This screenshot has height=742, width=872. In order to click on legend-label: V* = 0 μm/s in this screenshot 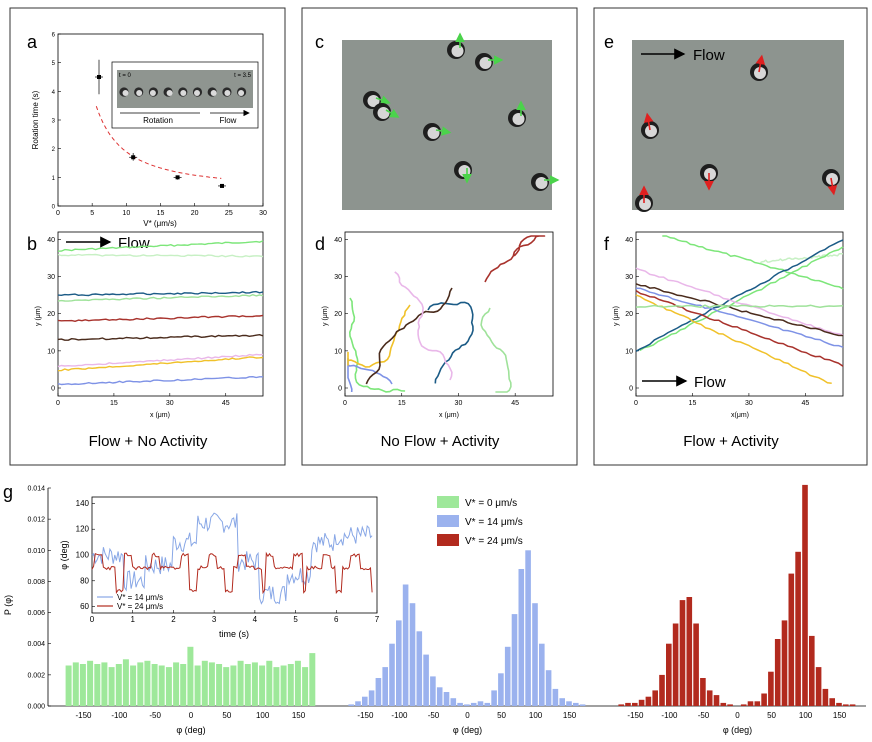, I will do `click(491, 503)`.